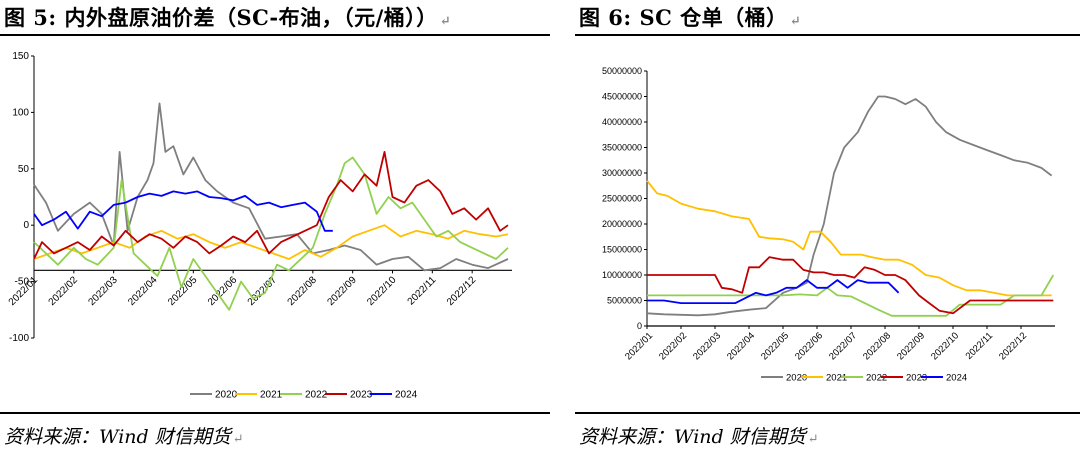 Image resolution: width=1080 pixels, height=450 pixels. What do you see at coordinates (827, 413) in the screenshot?
I see `right-source-rule` at bounding box center [827, 413].